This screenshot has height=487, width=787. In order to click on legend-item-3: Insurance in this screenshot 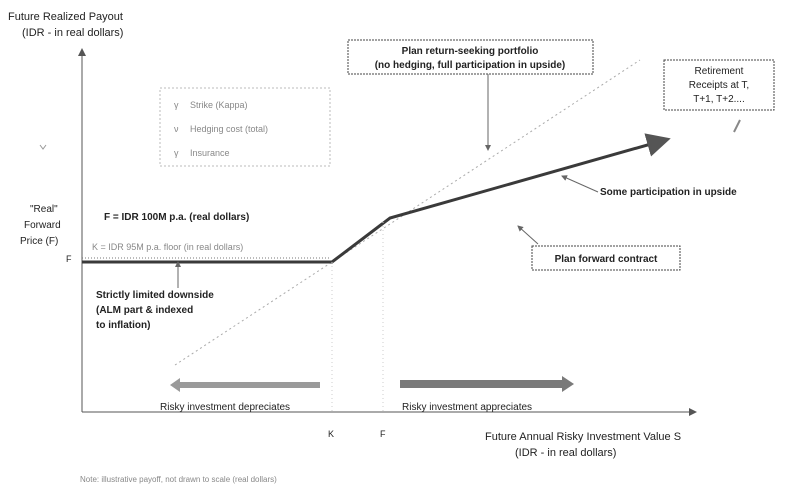, I will do `click(210, 153)`.